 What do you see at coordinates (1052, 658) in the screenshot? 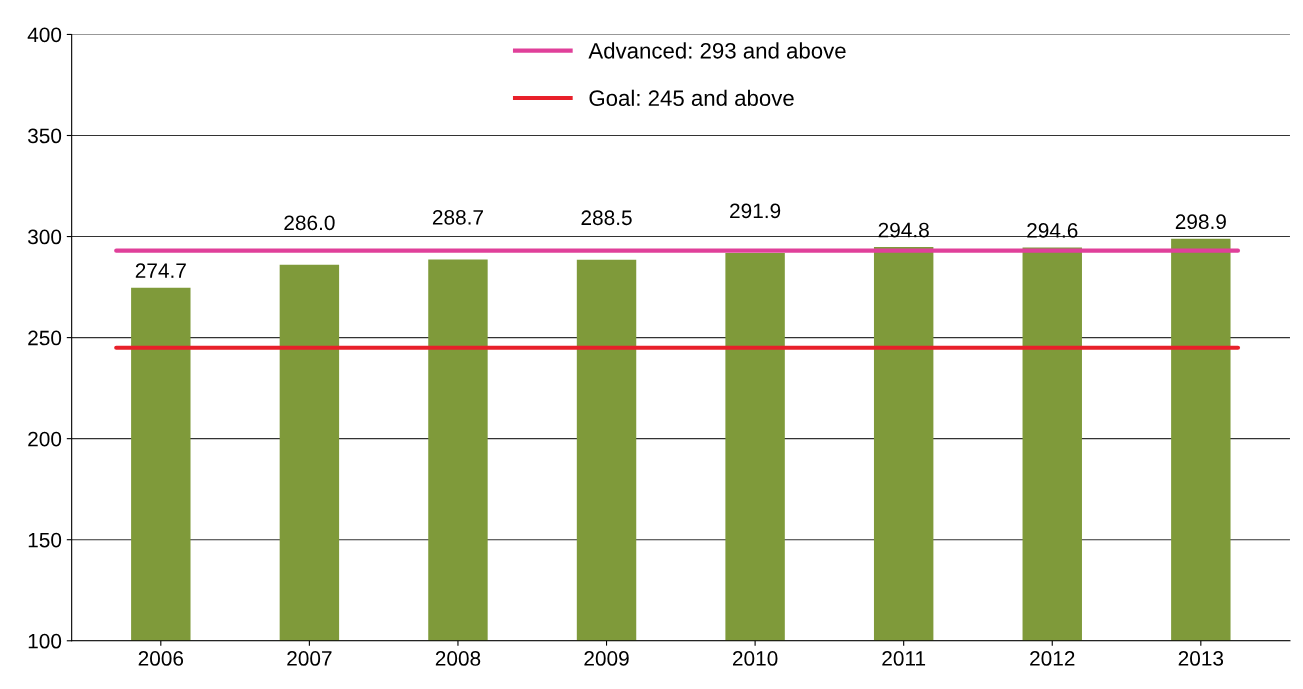
I see `x-tick-label: 2012` at bounding box center [1052, 658].